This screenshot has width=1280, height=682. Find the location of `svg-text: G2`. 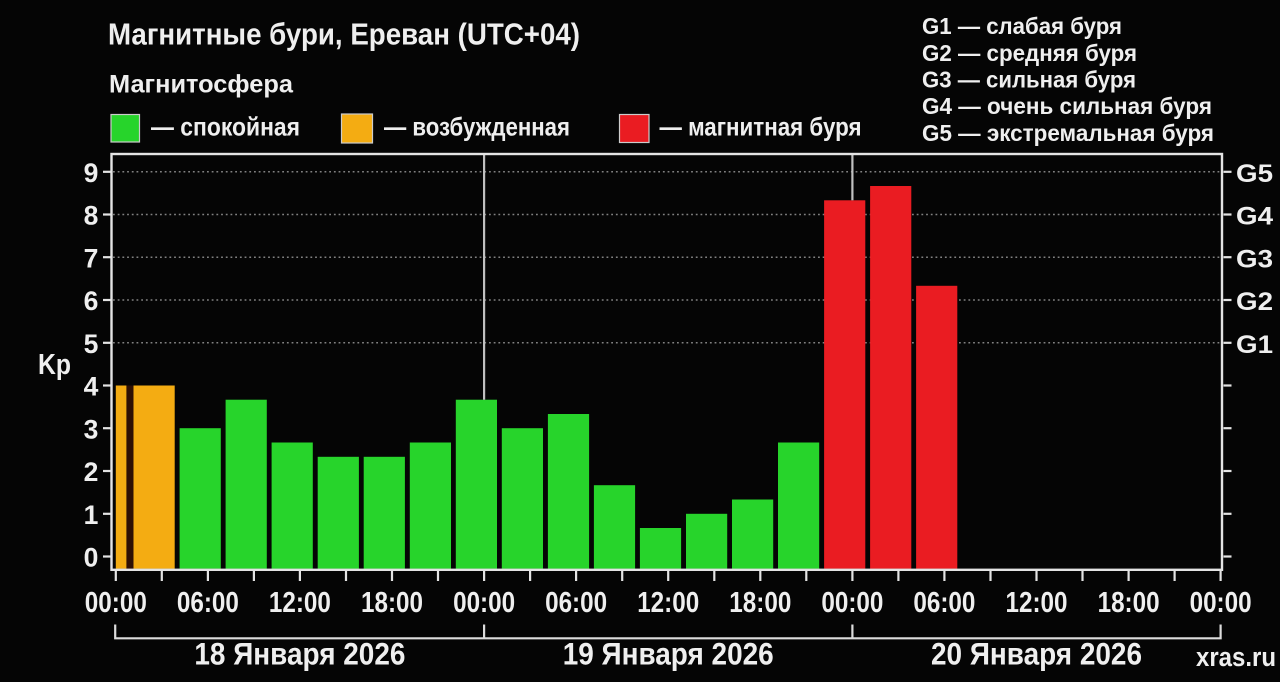

svg-text: G2 is located at coordinates (1254, 302).